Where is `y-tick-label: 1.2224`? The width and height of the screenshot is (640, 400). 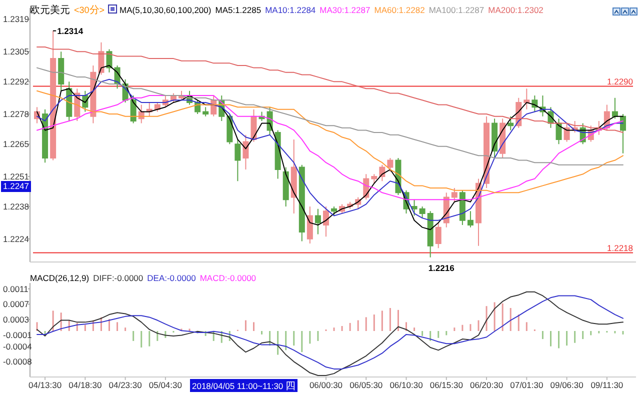
y-tick-label: 1.2224 is located at coordinates (16, 239).